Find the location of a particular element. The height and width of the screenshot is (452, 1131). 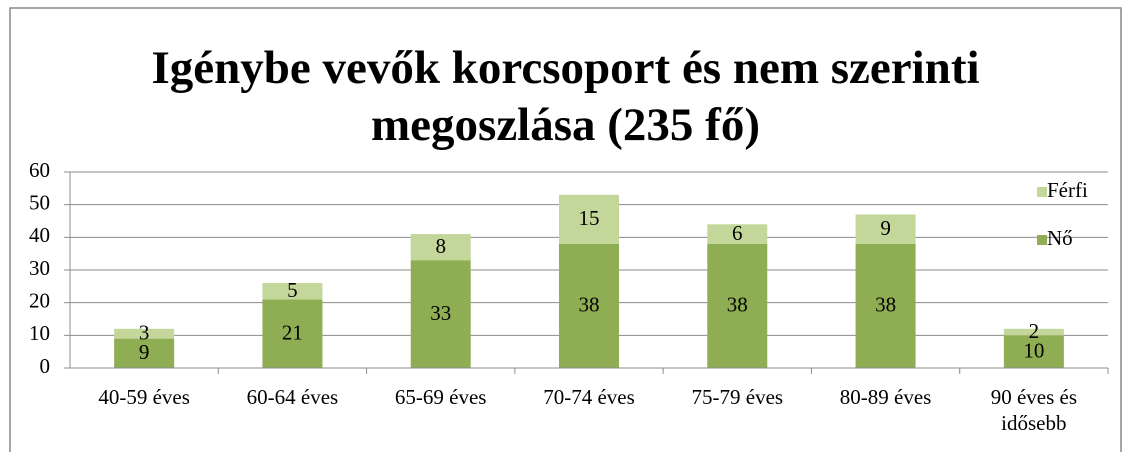

x-tick-label: 65-69 éves is located at coordinates (440, 397).